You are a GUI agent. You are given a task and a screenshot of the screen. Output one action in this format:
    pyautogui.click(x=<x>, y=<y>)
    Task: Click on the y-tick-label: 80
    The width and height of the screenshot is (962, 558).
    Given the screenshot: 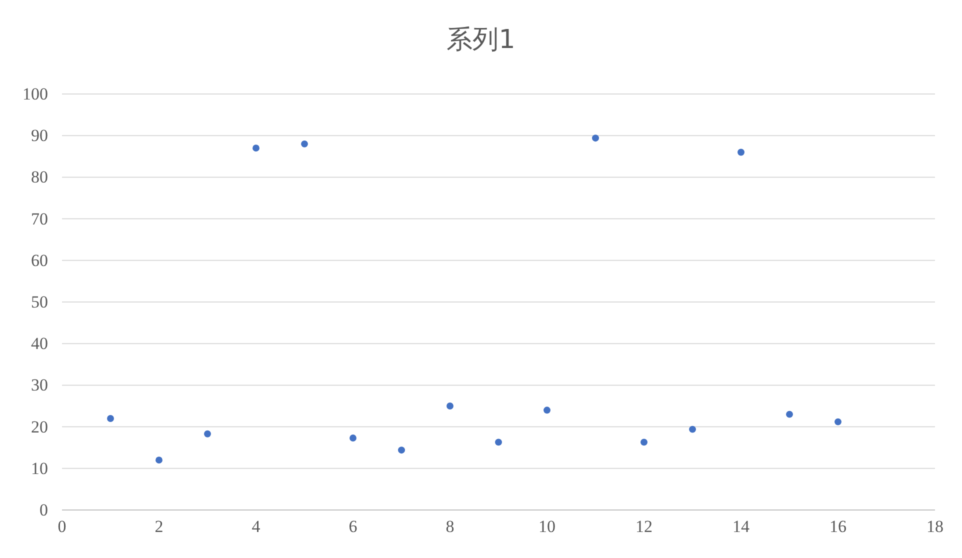 What is the action you would take?
    pyautogui.click(x=39, y=177)
    